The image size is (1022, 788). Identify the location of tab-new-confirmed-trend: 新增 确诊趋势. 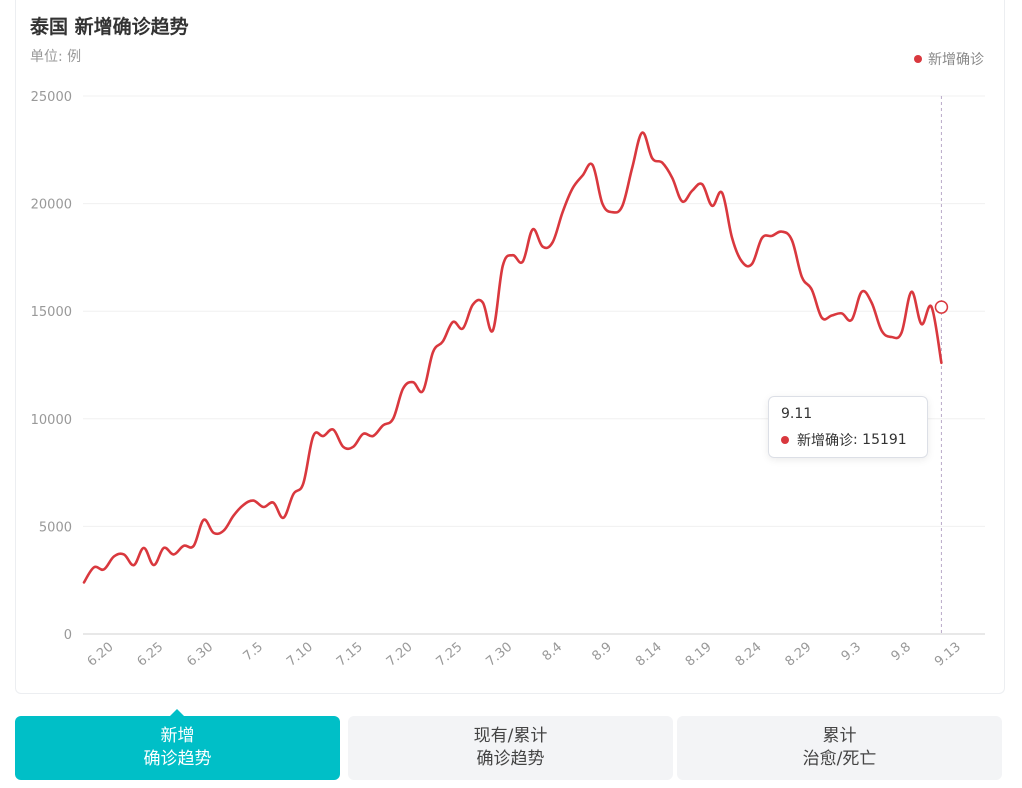
(177, 744).